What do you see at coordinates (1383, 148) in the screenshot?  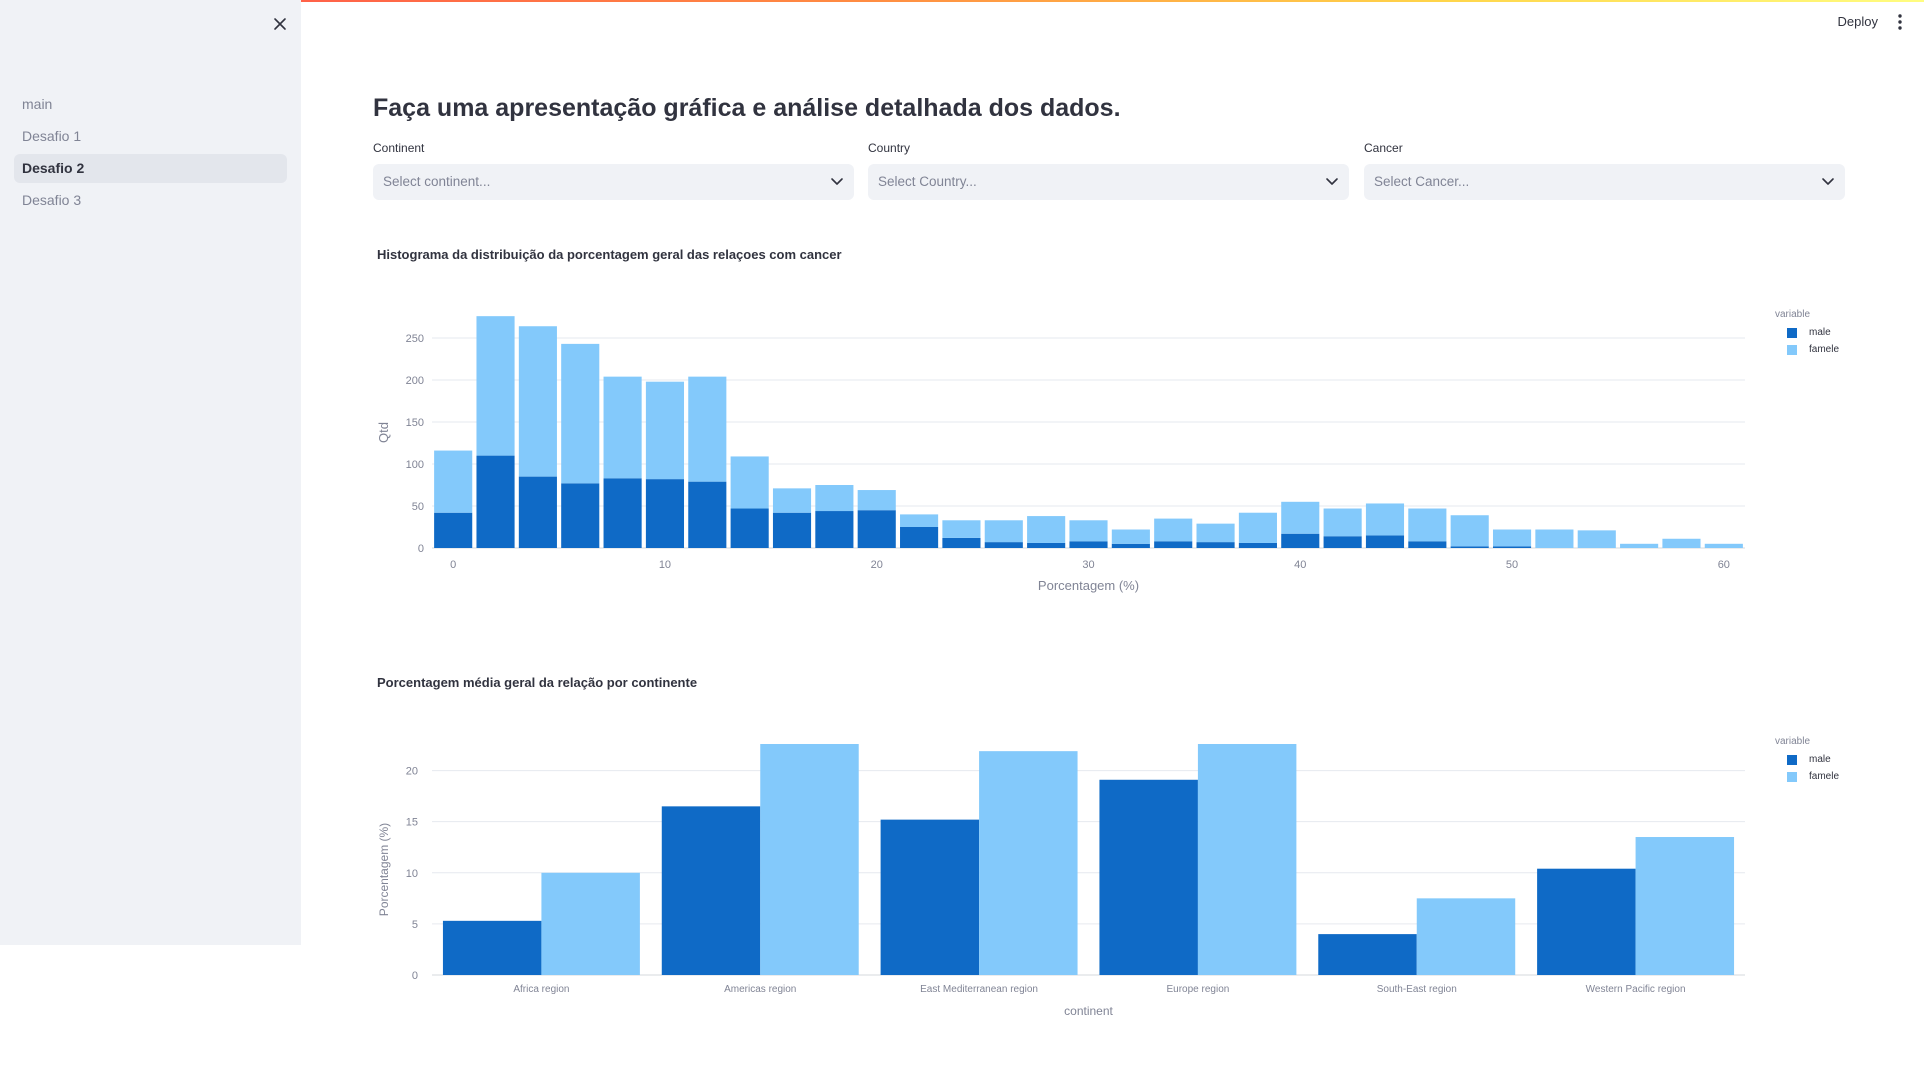 I see `cancer-filter-label: Cancer` at bounding box center [1383, 148].